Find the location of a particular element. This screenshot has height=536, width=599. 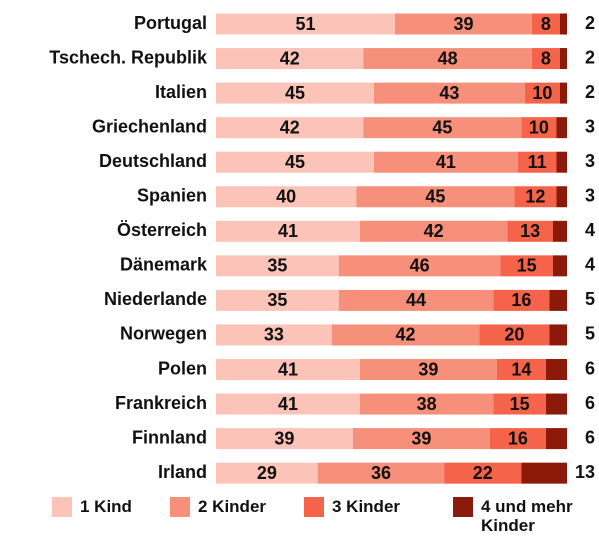

value-label: 51 is located at coordinates (305, 24).